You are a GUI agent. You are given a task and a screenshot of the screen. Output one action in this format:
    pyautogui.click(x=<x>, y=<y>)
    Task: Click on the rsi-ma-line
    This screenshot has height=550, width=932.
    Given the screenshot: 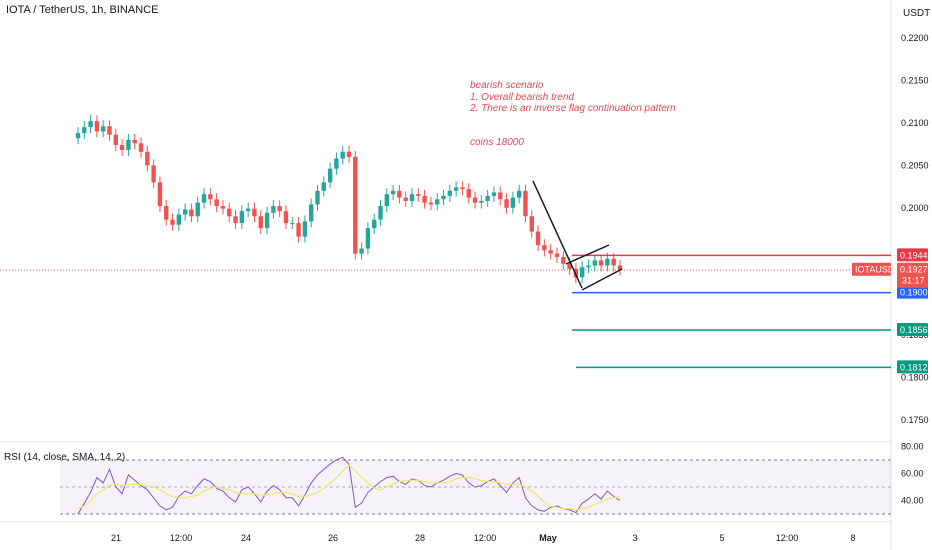 What is the action you would take?
    pyautogui.click(x=349, y=487)
    